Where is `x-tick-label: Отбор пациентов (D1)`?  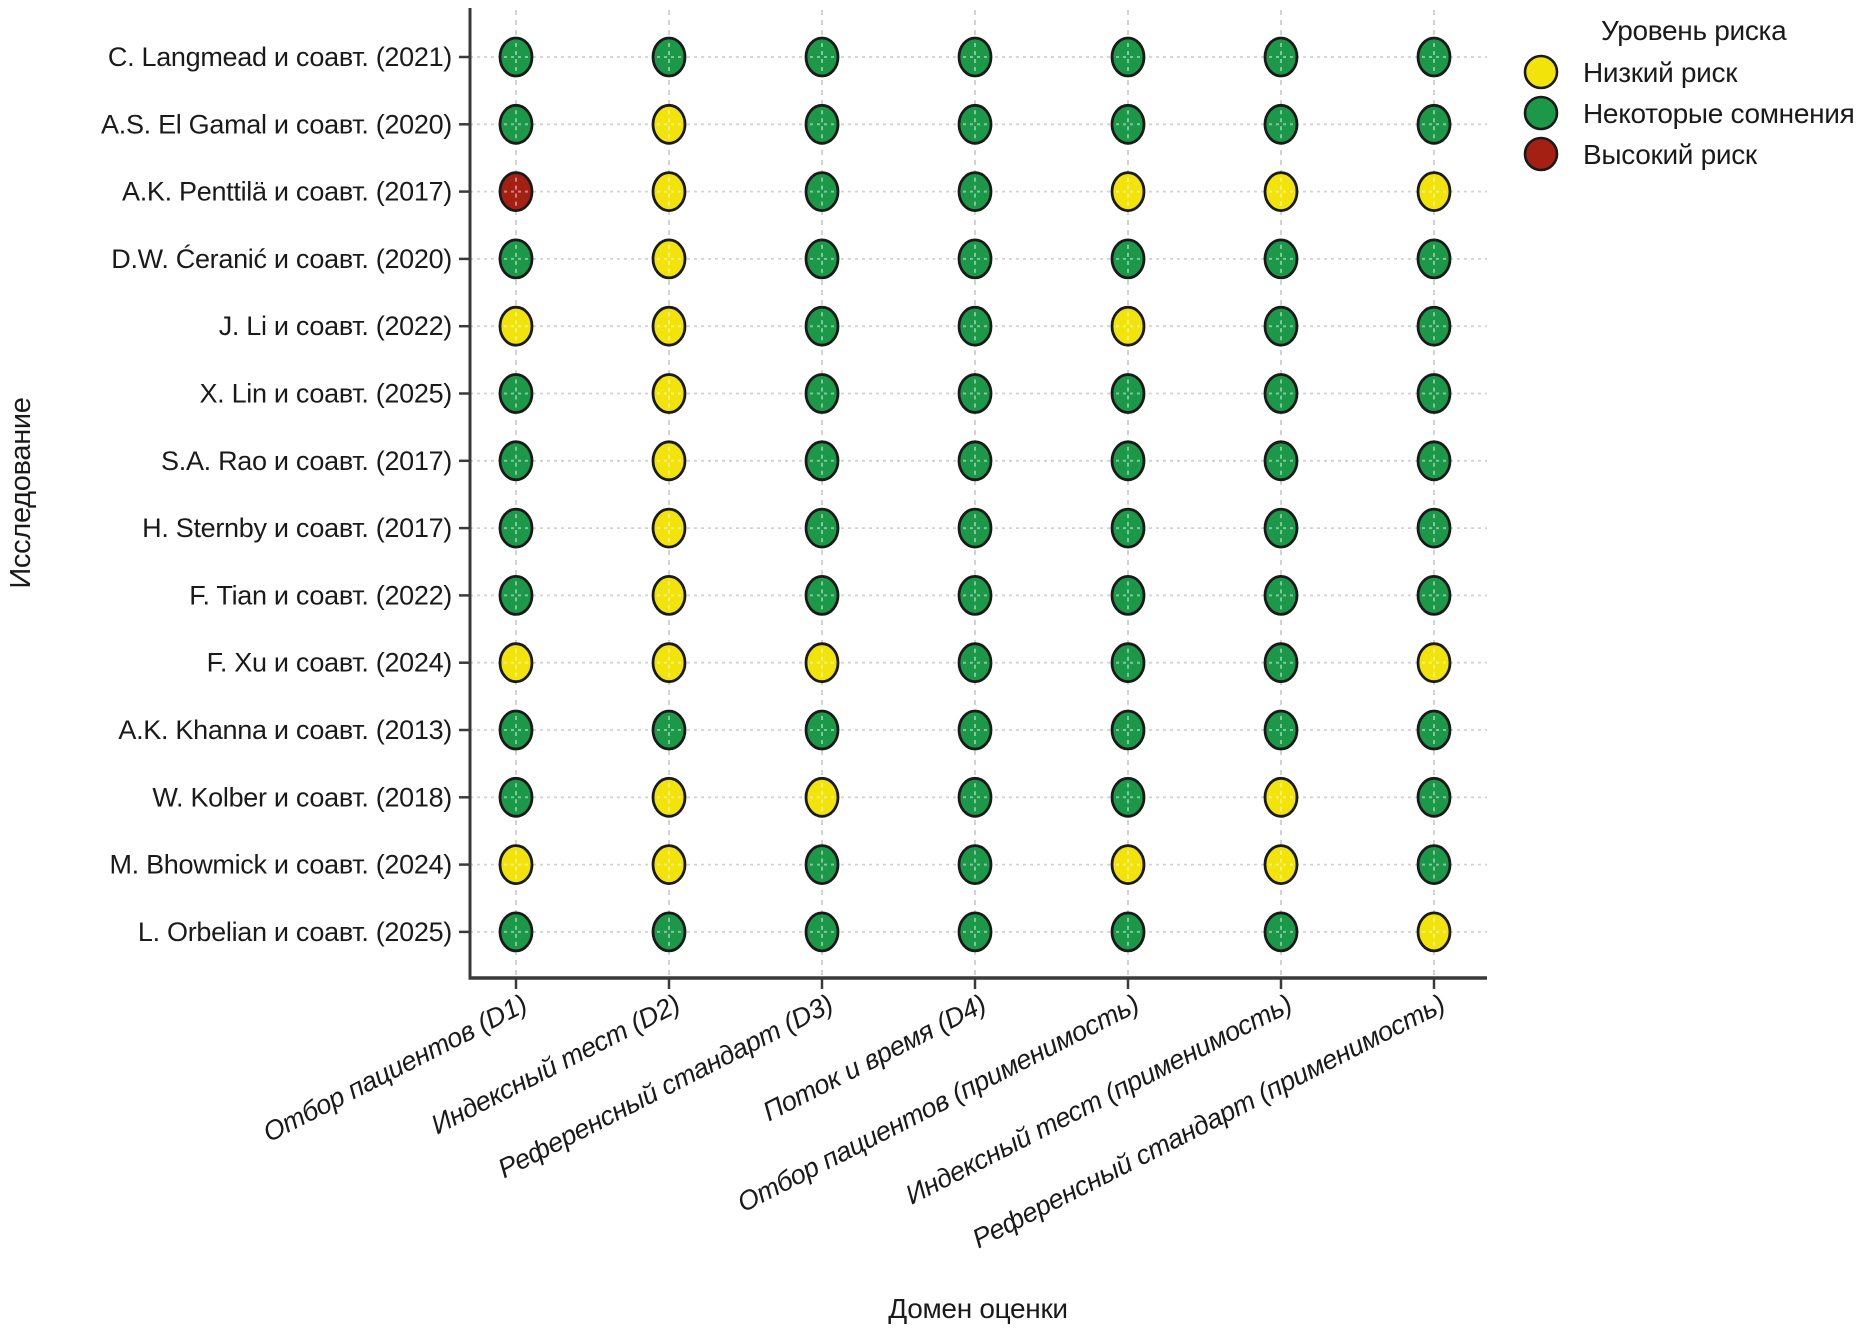
x-tick-label: Отбор пациентов (D1) is located at coordinates (395, 1068).